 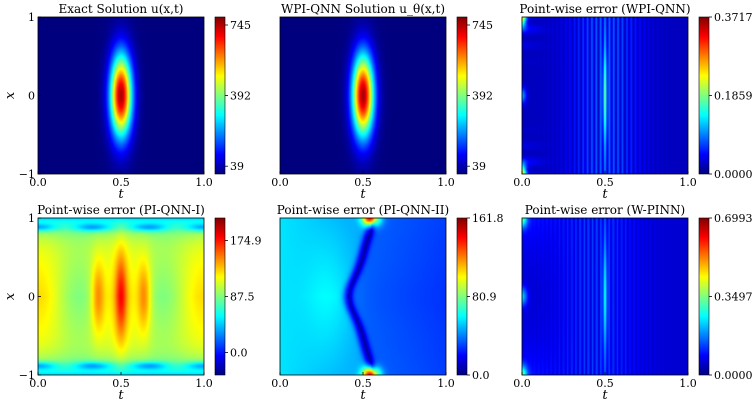 I want to click on panel-title: WPI-QNN Solution u_θ(x,t), so click(x=363, y=9).